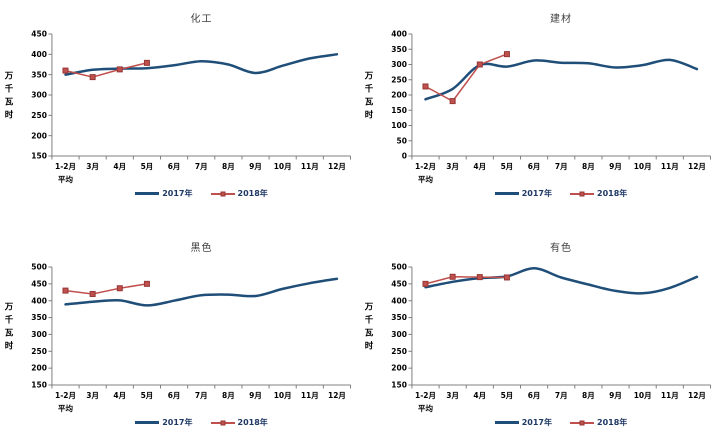 The width and height of the screenshot is (719, 444). What do you see at coordinates (399, 351) in the screenshot?
I see `y-tick-label: 250` at bounding box center [399, 351].